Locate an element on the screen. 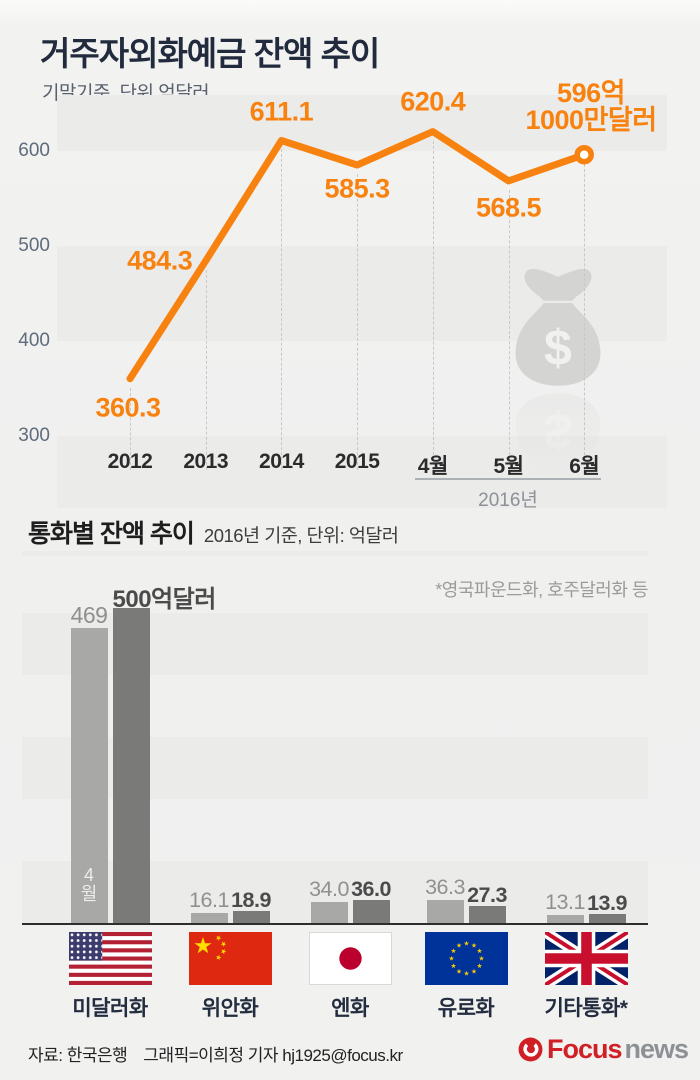 The image size is (700, 1080). y-tick-label: 300 is located at coordinates (34, 435).